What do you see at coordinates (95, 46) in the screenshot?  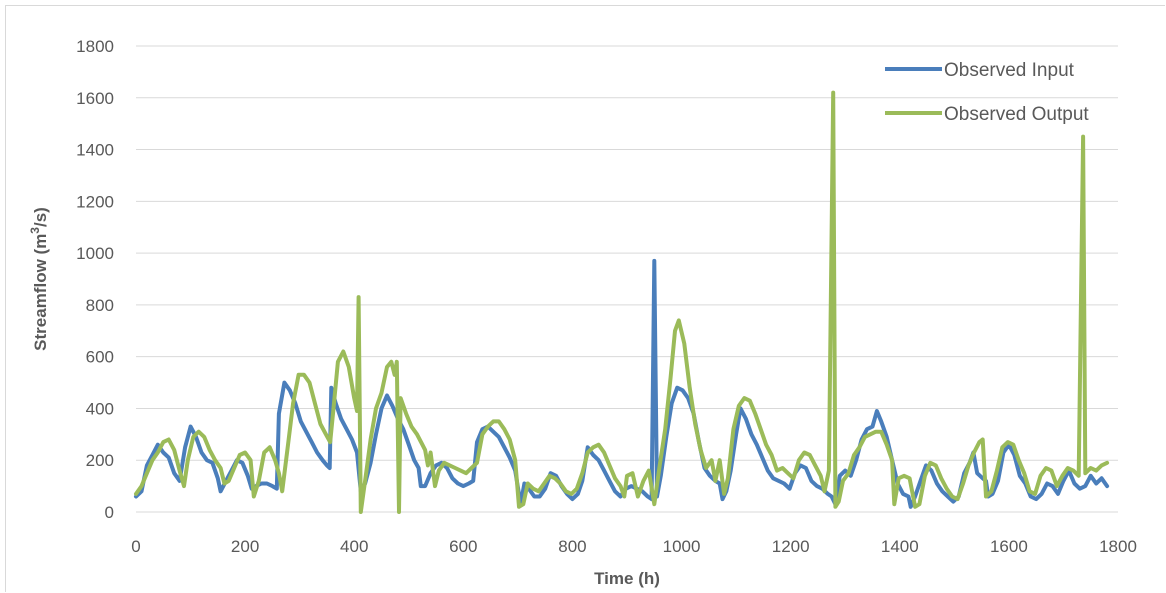 I see `y-tick-label: 1800` at bounding box center [95, 46].